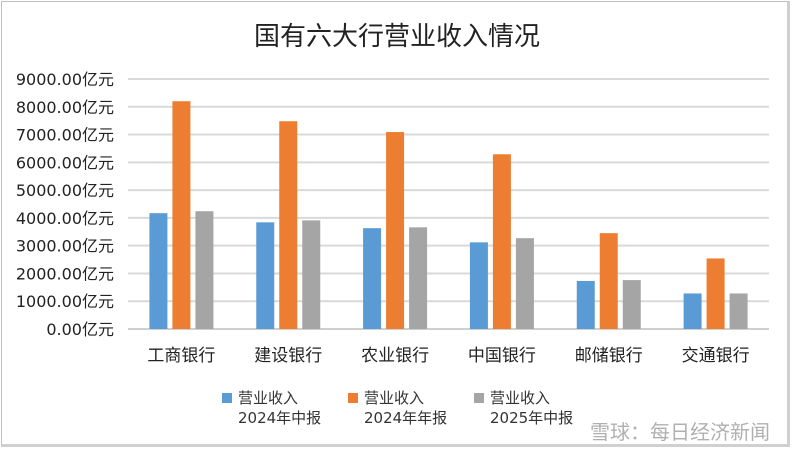  Describe the element at coordinates (395, 356) in the screenshot. I see `x-tick-label: 农业银行` at that location.